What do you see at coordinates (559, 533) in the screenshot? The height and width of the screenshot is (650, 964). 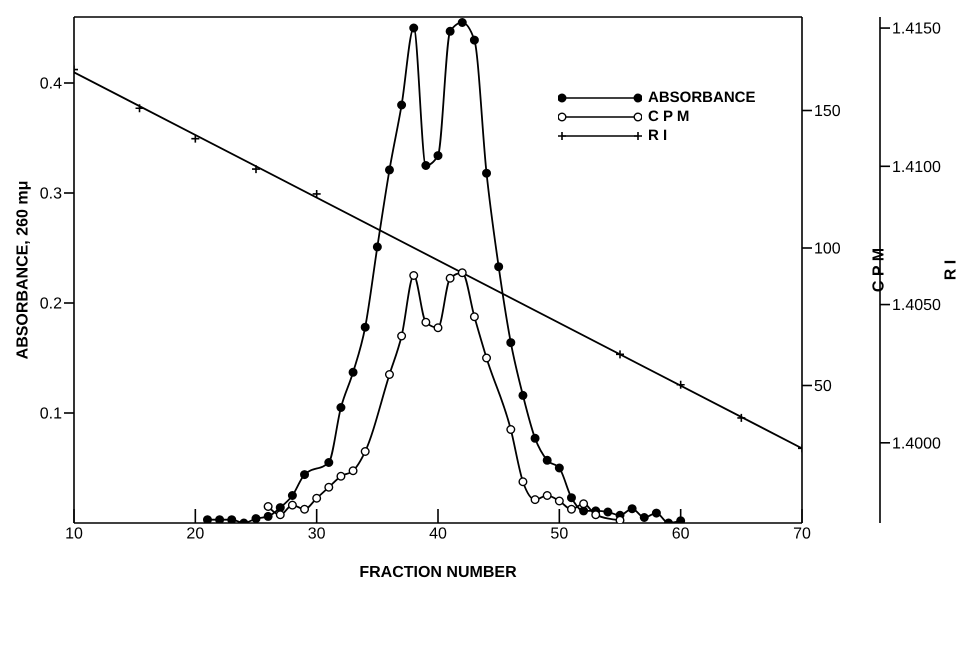 I see `x-tick-label: 50` at bounding box center [559, 533].